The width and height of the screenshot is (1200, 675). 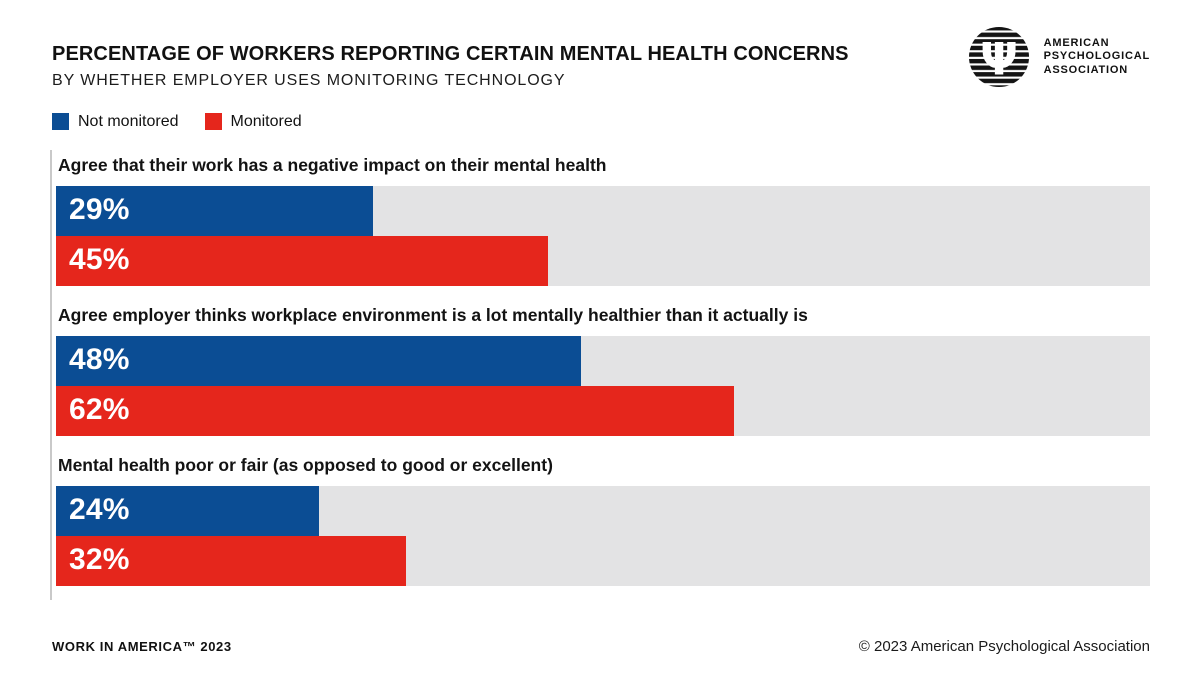 I want to click on bar-value-label: 45%, so click(x=99, y=259).